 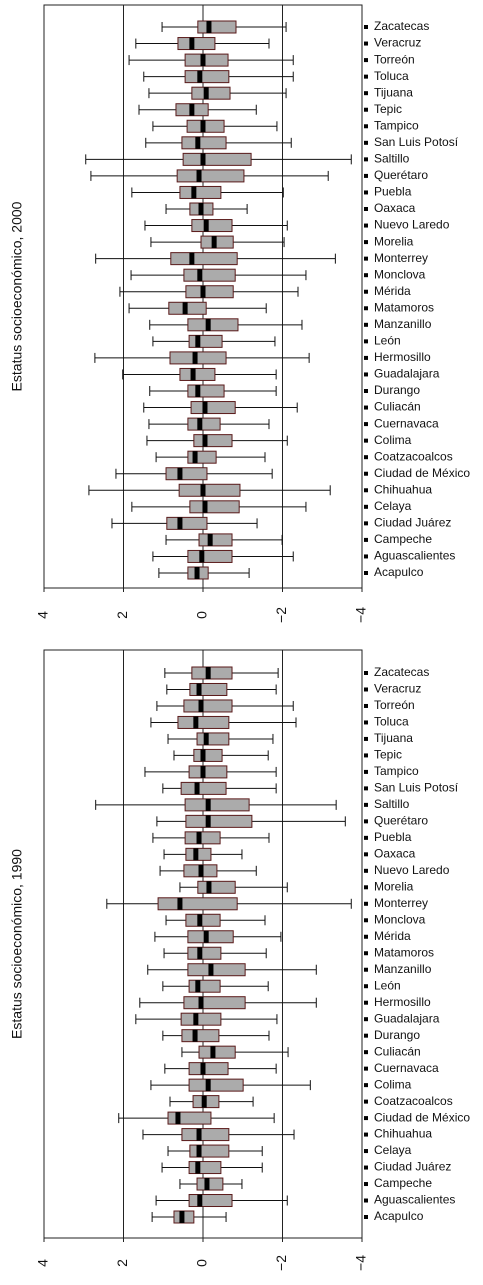 I want to click on category-label: San Luis Potosí, so click(x=416, y=142).